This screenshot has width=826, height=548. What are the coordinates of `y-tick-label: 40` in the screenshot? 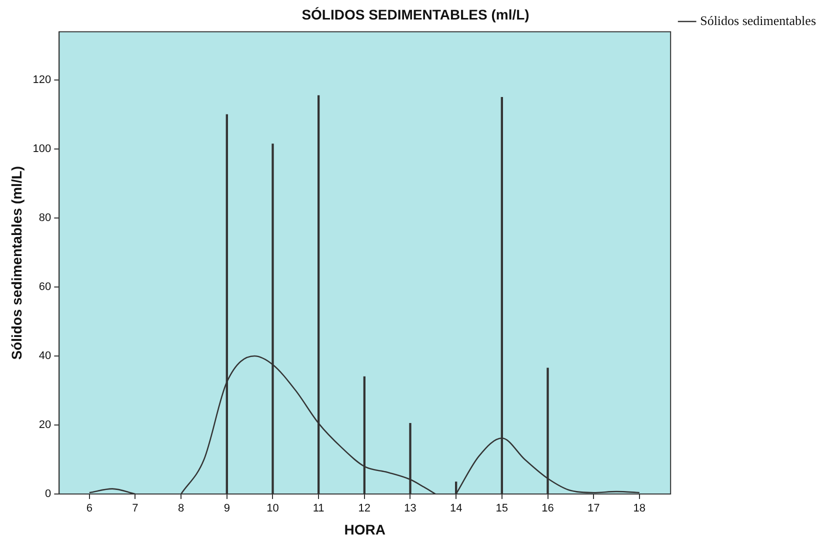 It's located at (45, 356).